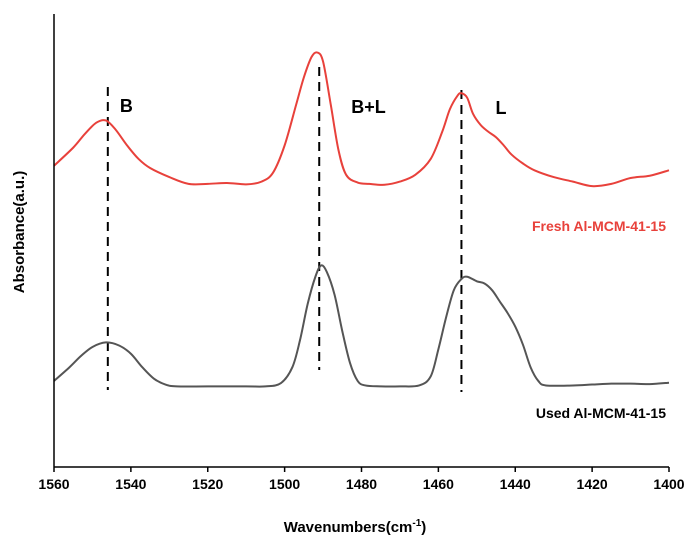  Describe the element at coordinates (599, 226) in the screenshot. I see `series-label: Fresh Al-MCM-41-15` at that location.